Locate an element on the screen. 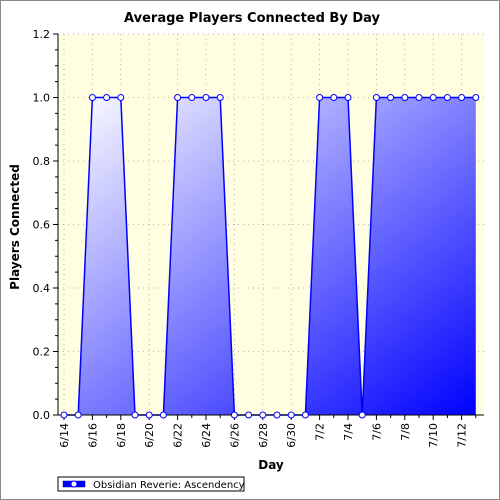  x-tick-label: 7/12 is located at coordinates (462, 435).